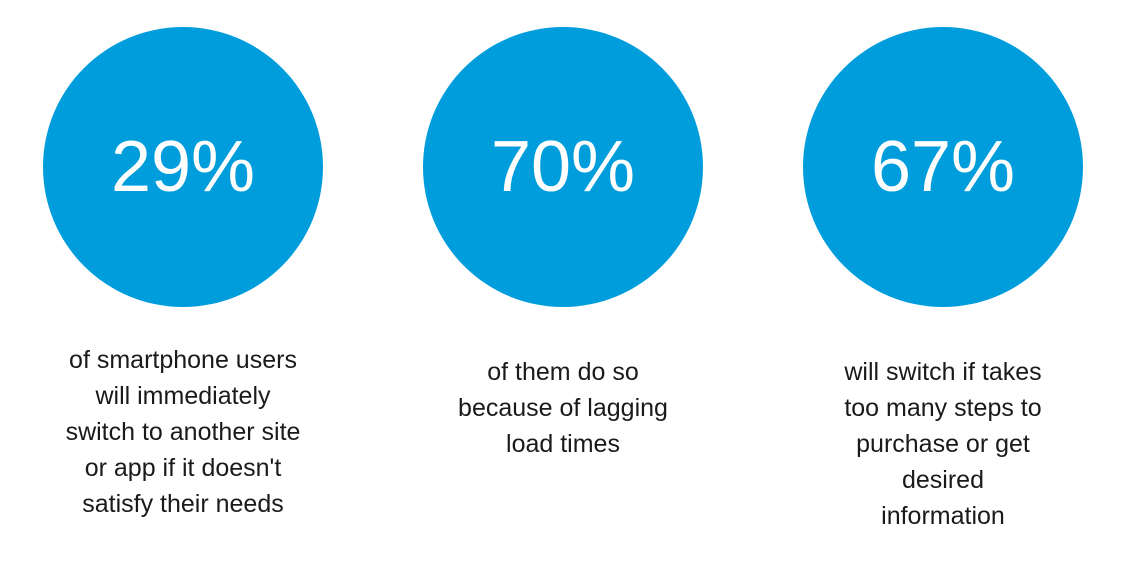 This screenshot has width=1144, height=568. I want to click on stat-description: of smartphone users, so click(183, 360).